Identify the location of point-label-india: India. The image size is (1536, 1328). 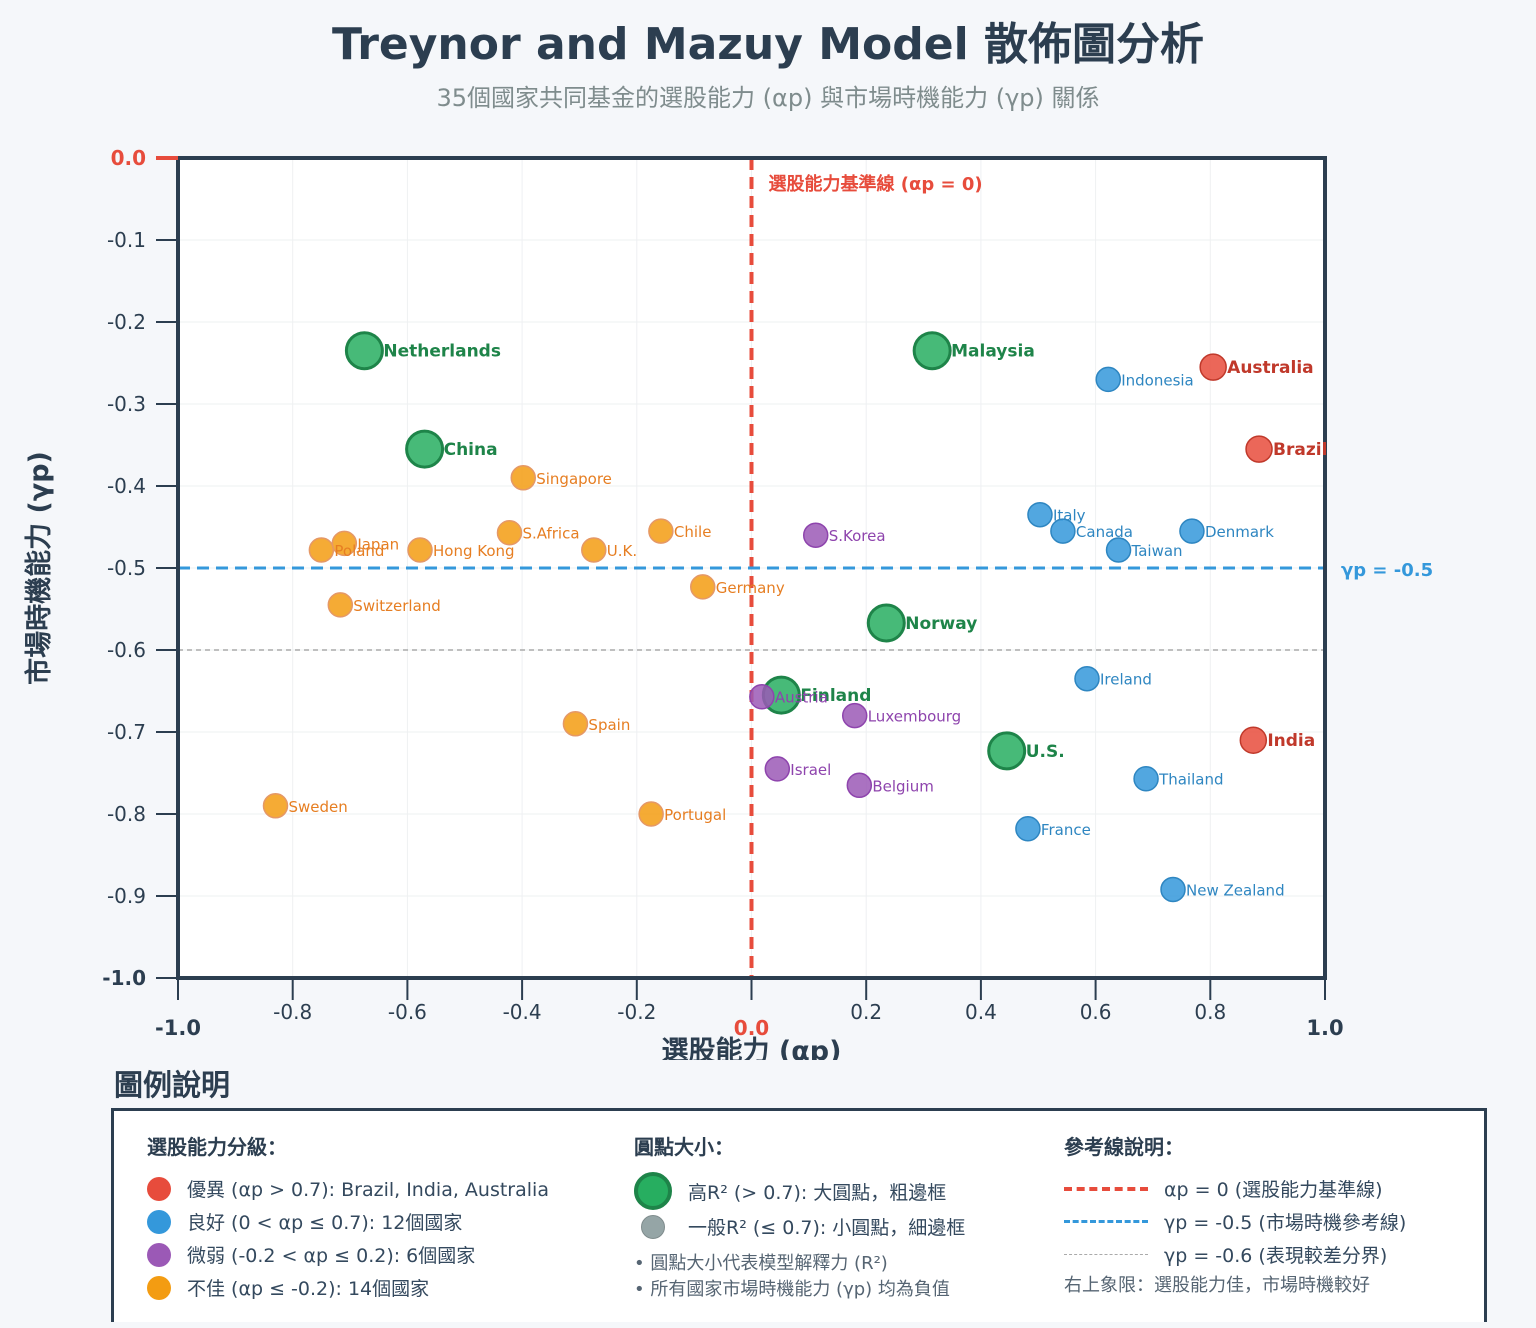
(1291, 741).